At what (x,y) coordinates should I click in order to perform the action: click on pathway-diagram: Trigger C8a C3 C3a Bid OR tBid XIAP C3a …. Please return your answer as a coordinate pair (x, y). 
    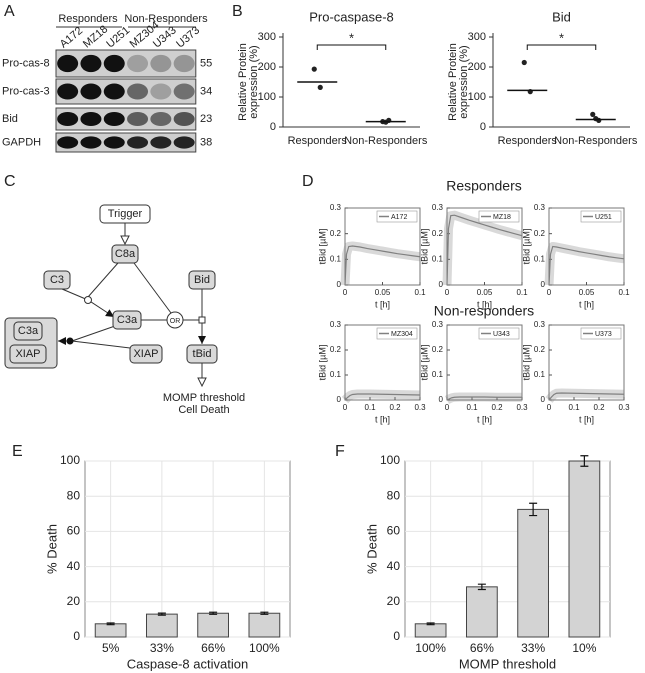
    Looking at the image, I should click on (124, 310).